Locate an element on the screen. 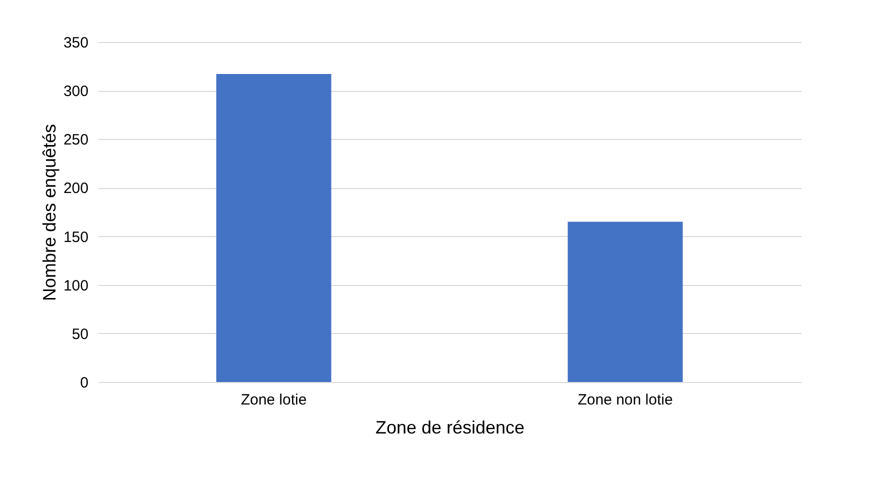 This screenshot has width=891, height=496. y-tick-label: 350 is located at coordinates (75, 43).